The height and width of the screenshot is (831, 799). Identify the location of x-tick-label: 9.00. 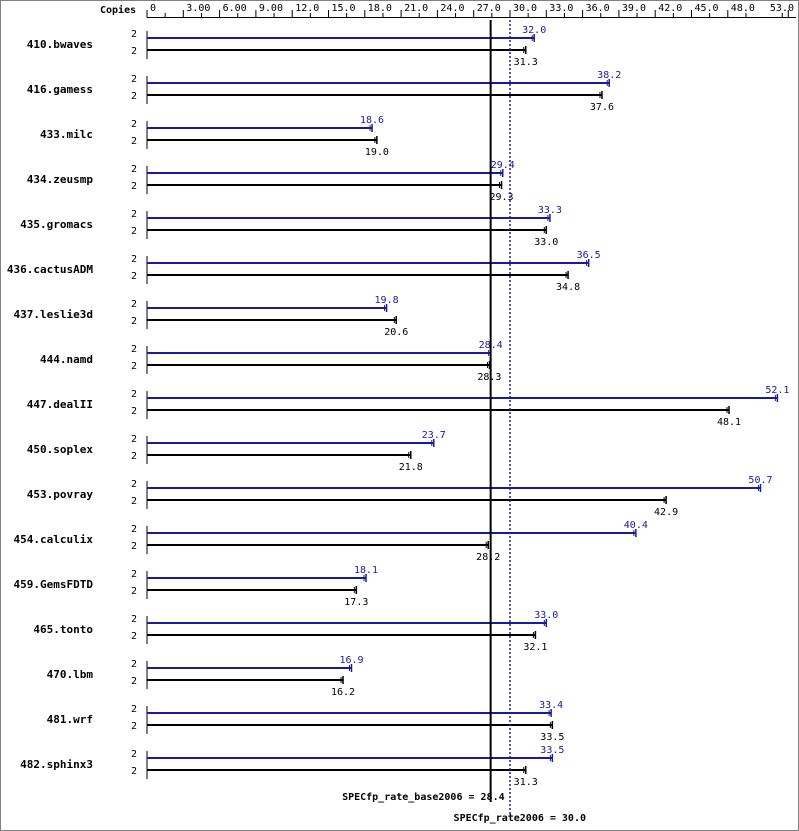
(271, 8).